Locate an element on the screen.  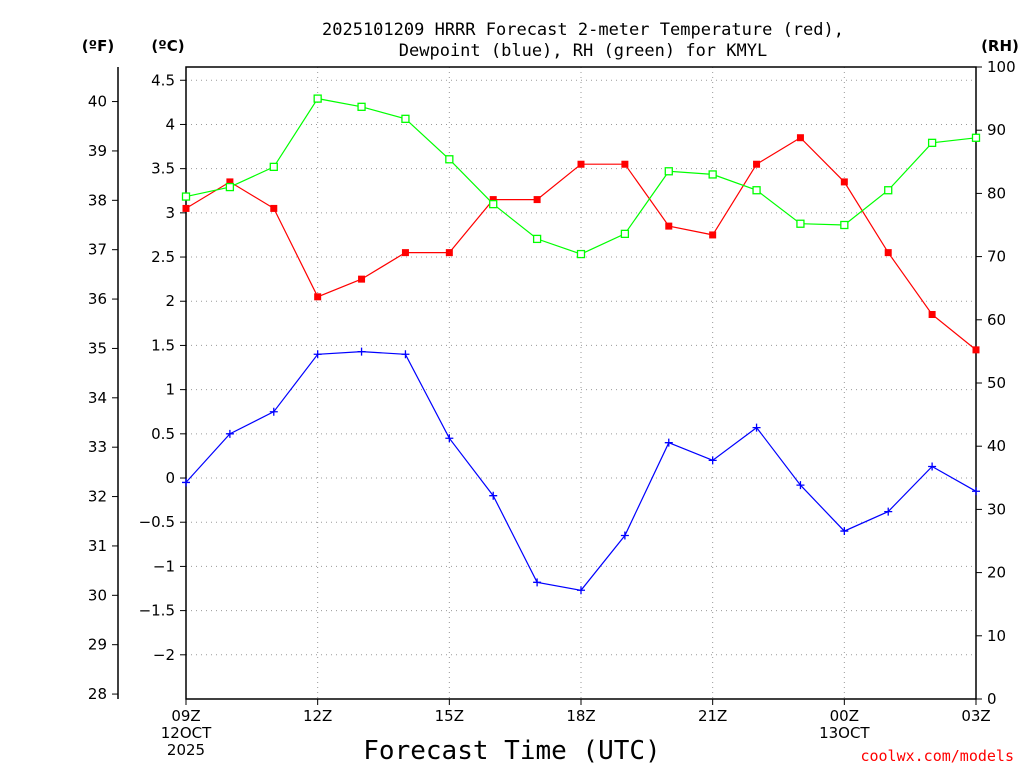
x-tick-label: 13OCT is located at coordinates (844, 733).